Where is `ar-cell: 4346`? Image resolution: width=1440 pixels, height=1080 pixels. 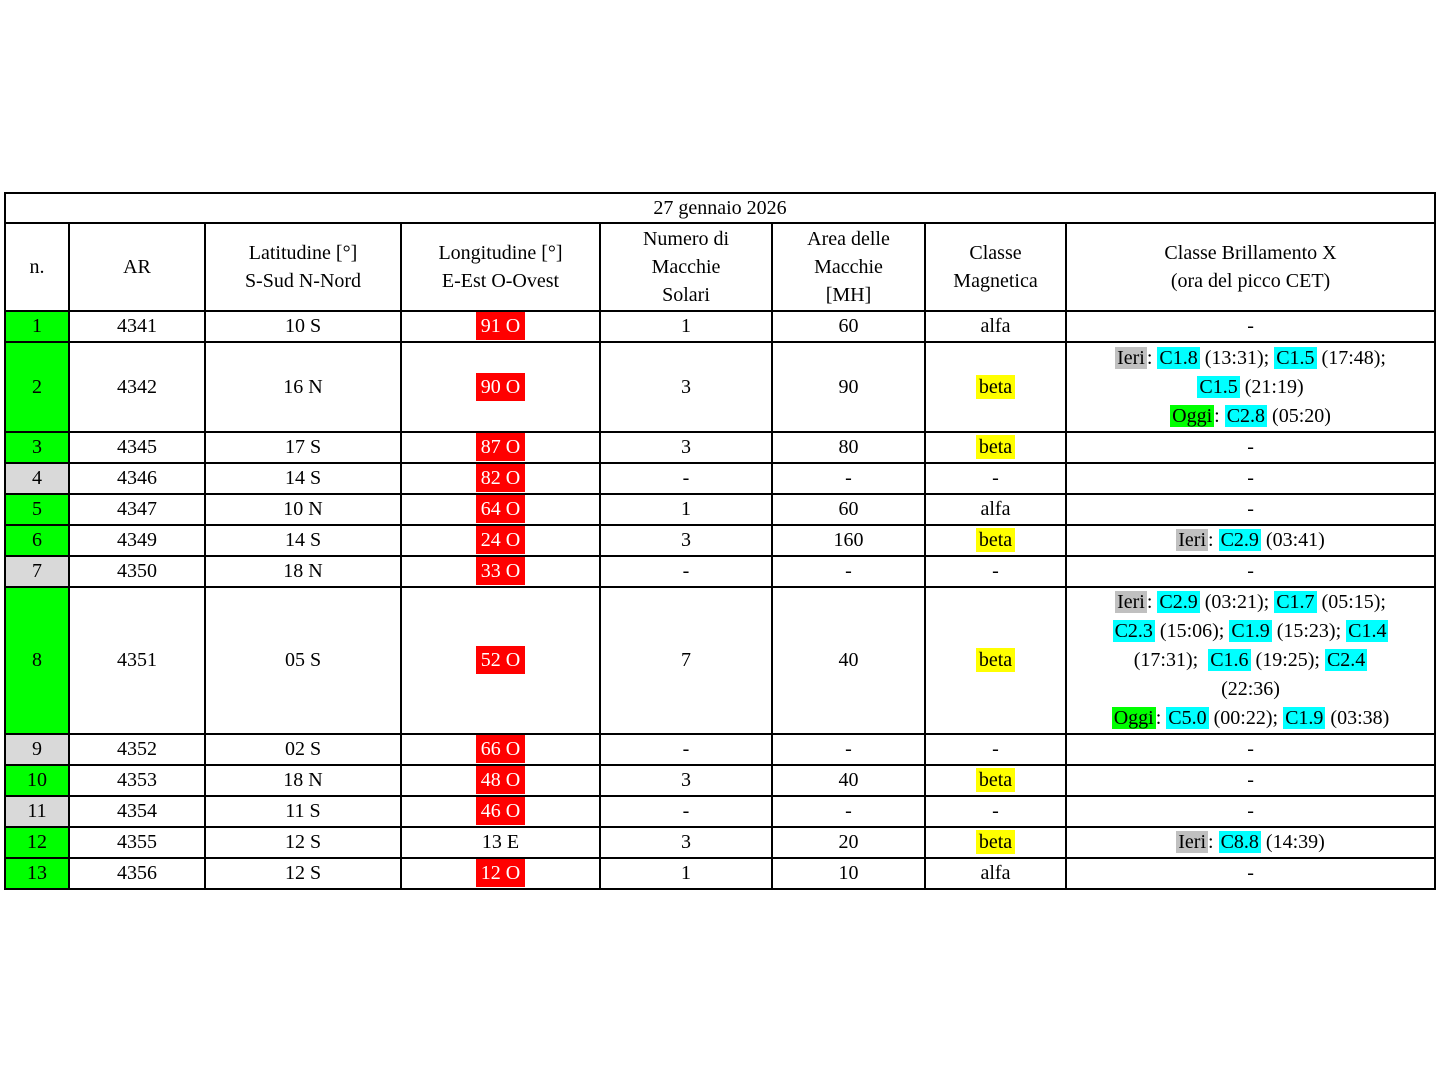
ar-cell: 4346 is located at coordinates (137, 478).